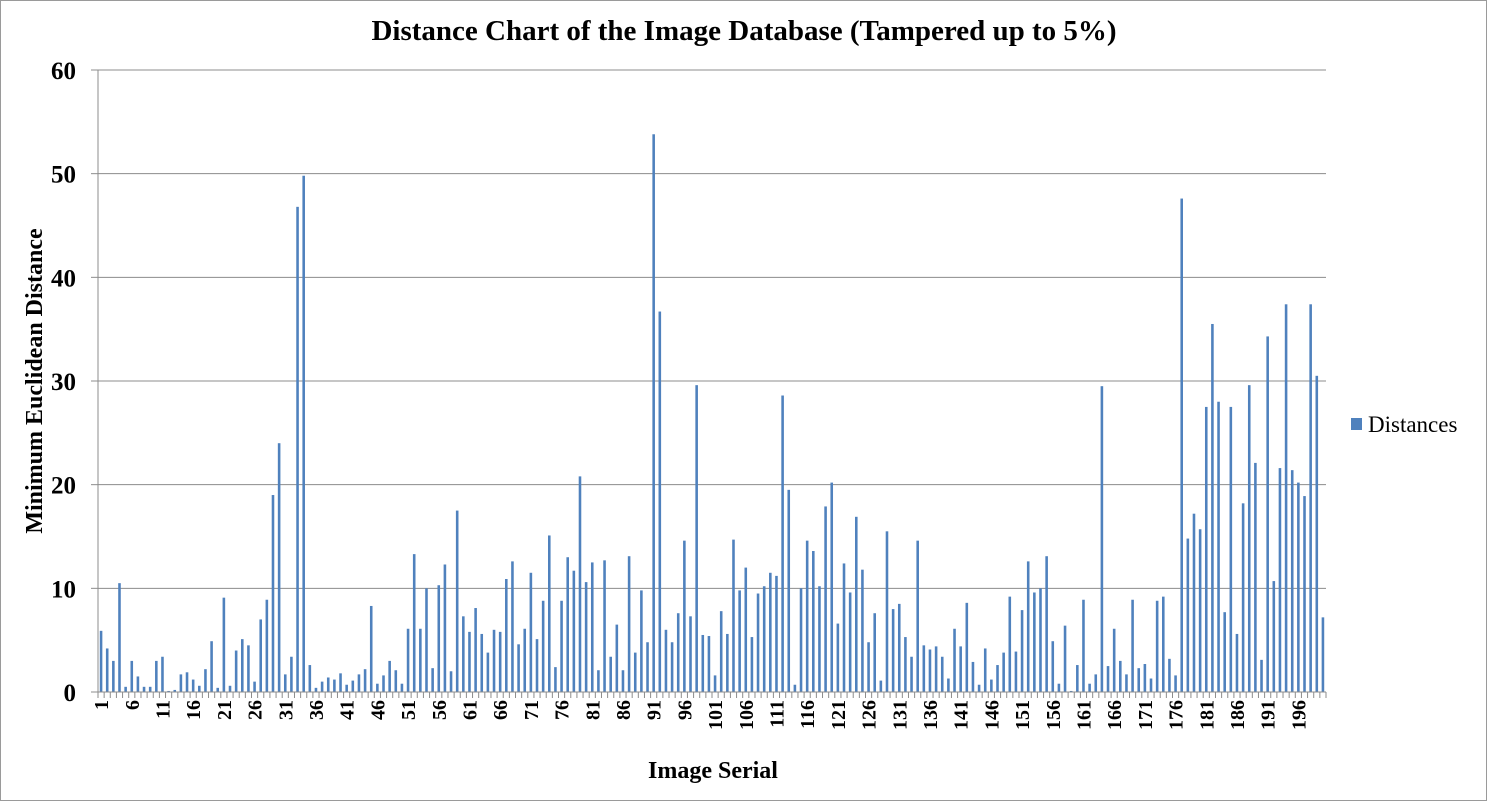 Image resolution: width=1487 pixels, height=801 pixels. Describe the element at coordinates (900, 715) in the screenshot. I see `x-tick-label: 131` at that location.